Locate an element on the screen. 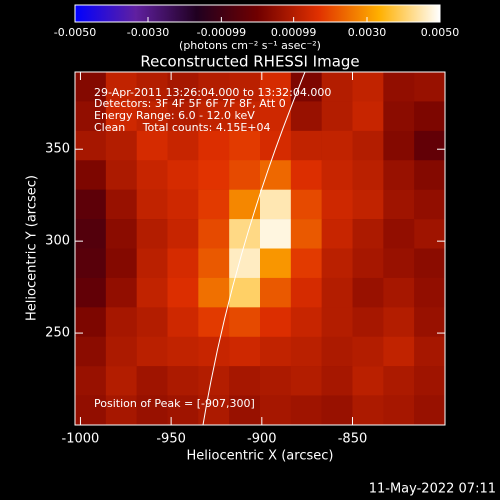 The width and height of the screenshot is (500, 500). peak-label: Position of Peak = [-907,300] is located at coordinates (174, 403).